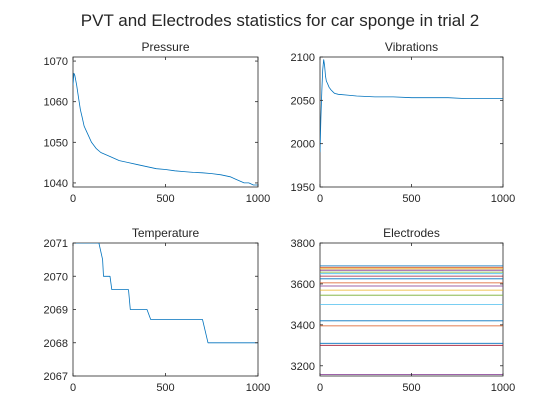 Image resolution: width=560 pixels, height=420 pixels. I want to click on vibrations-axes-box, so click(411, 122).